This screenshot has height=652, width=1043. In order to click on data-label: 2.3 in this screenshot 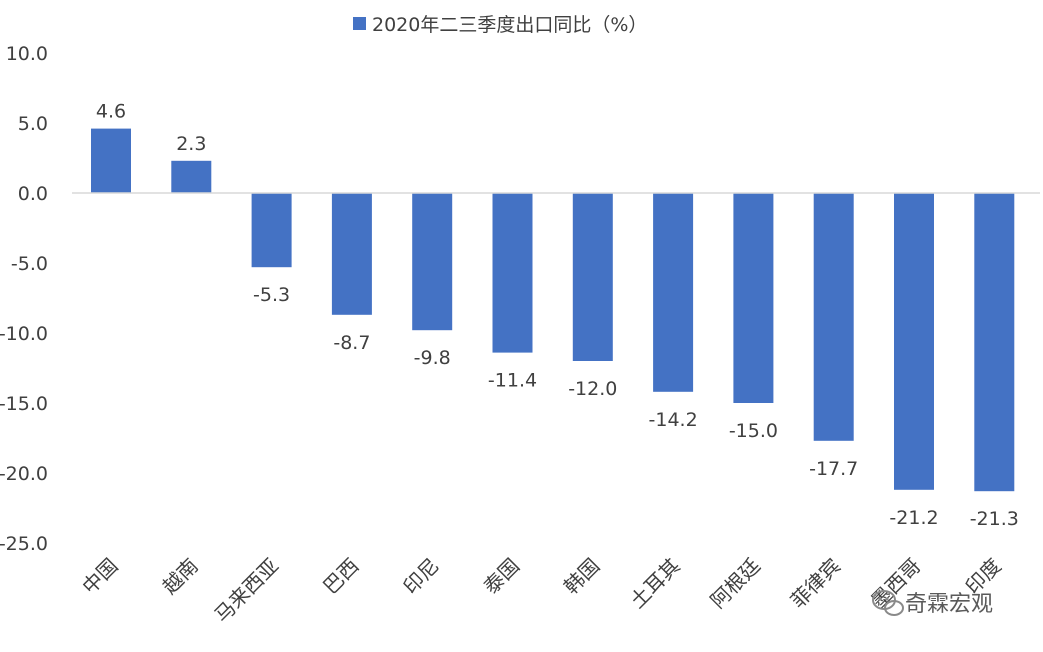, I will do `click(191, 144)`.